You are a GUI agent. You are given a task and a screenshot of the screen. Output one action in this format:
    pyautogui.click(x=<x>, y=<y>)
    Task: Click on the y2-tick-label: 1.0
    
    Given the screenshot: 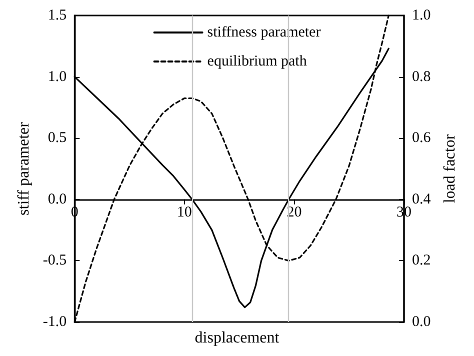 What is the action you would take?
    pyautogui.click(x=421, y=16)
    